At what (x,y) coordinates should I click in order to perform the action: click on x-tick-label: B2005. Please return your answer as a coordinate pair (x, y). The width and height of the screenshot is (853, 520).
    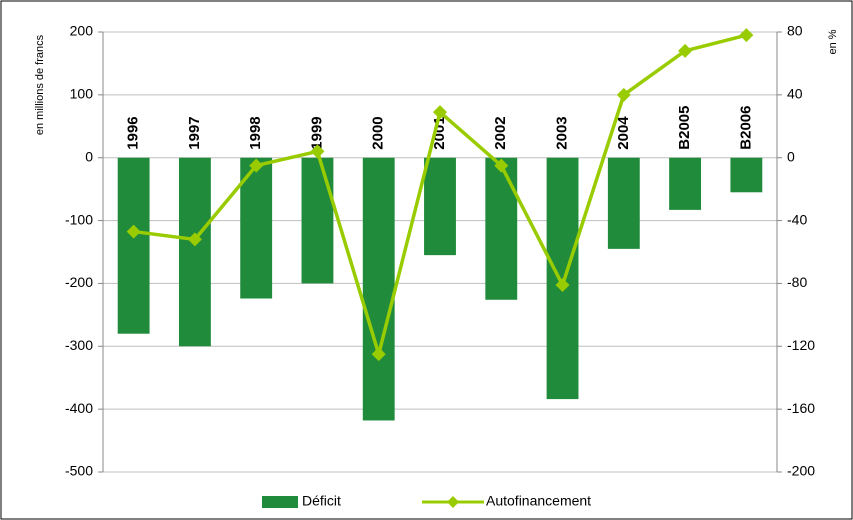
    Looking at the image, I should click on (684, 128).